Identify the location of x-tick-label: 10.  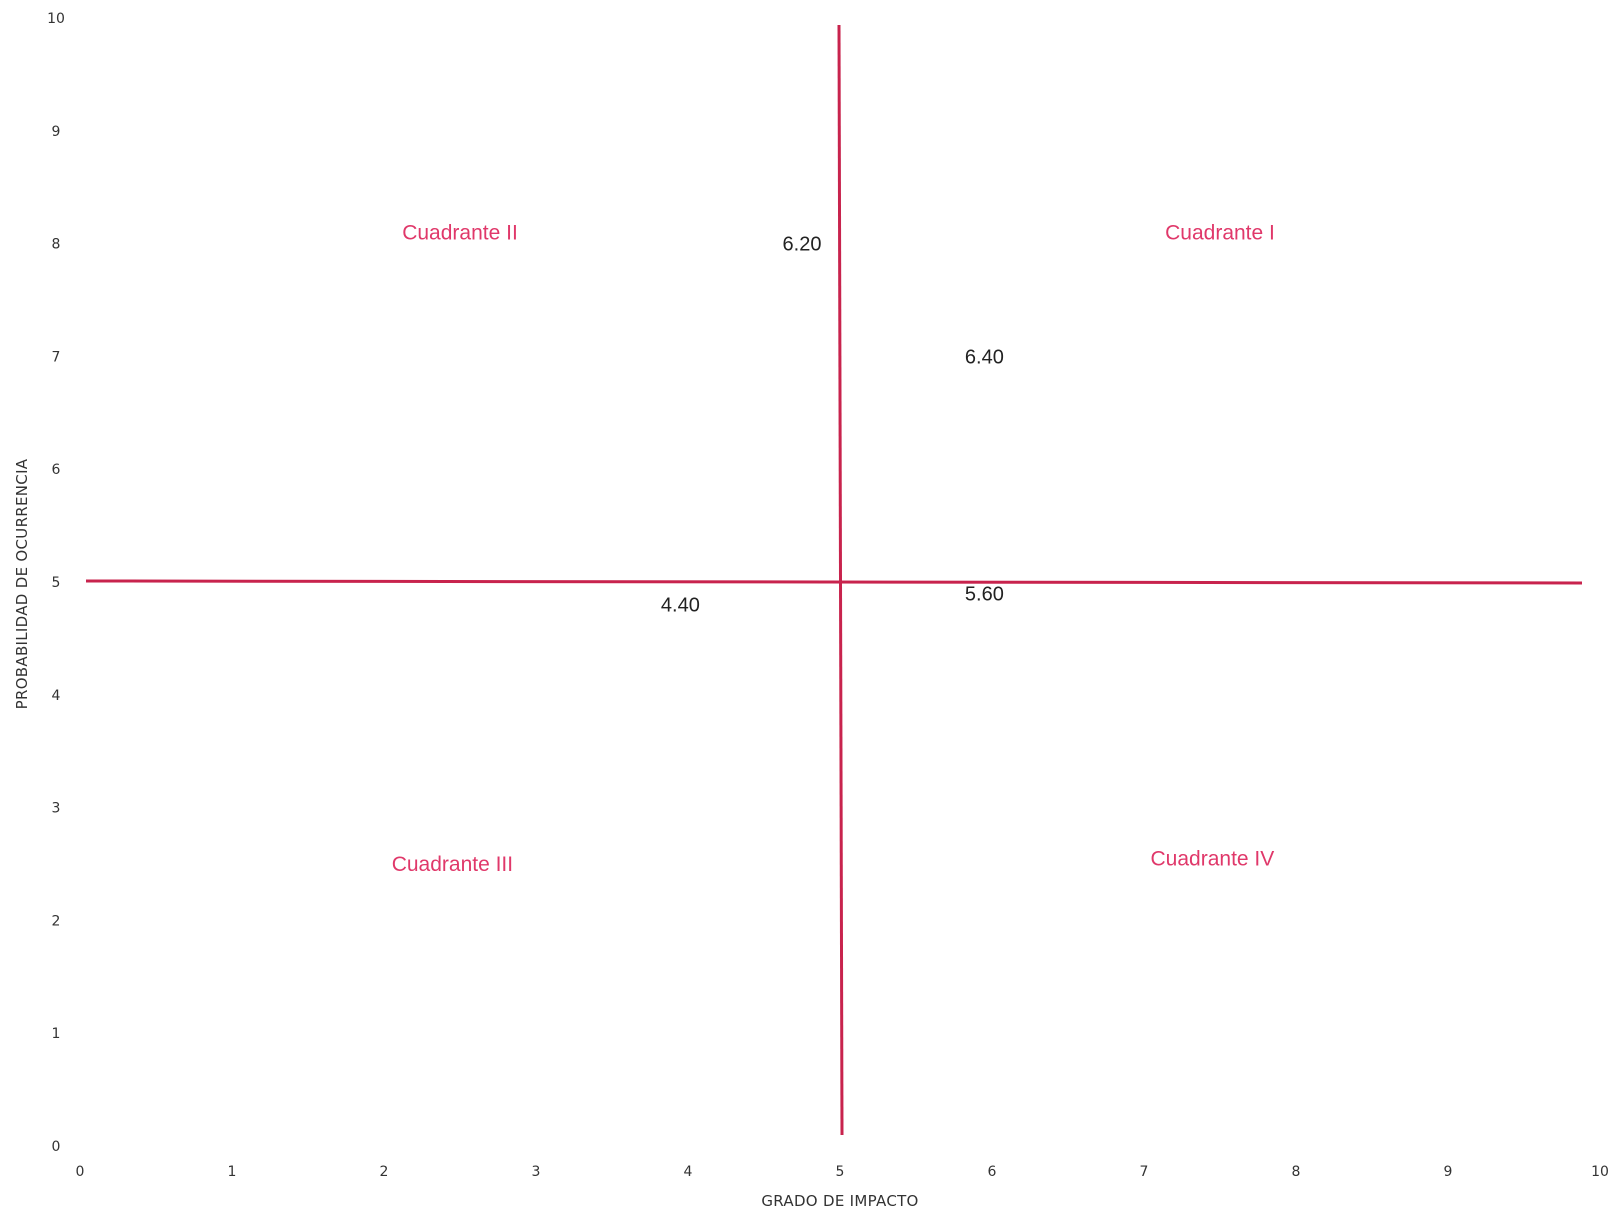
(1600, 1172).